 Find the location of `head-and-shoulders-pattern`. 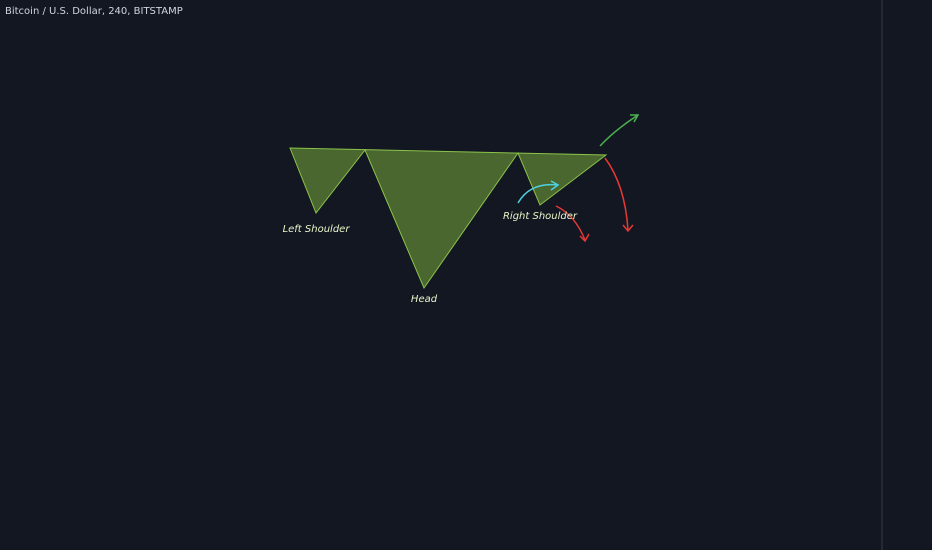

head-and-shoulders-pattern is located at coordinates (448, 218).